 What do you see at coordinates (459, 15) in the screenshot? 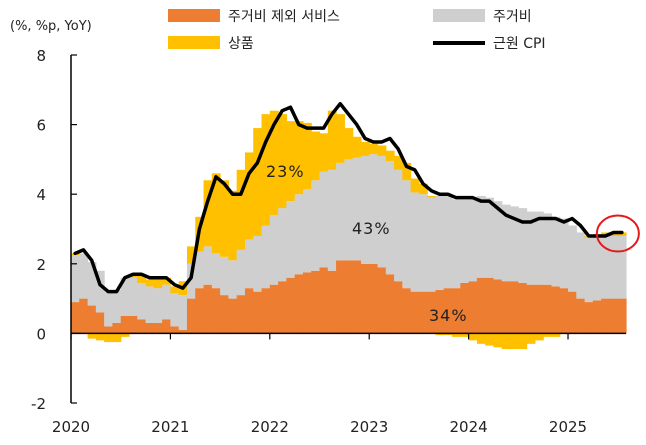
I see `legend-swatch-shelter` at bounding box center [459, 15].